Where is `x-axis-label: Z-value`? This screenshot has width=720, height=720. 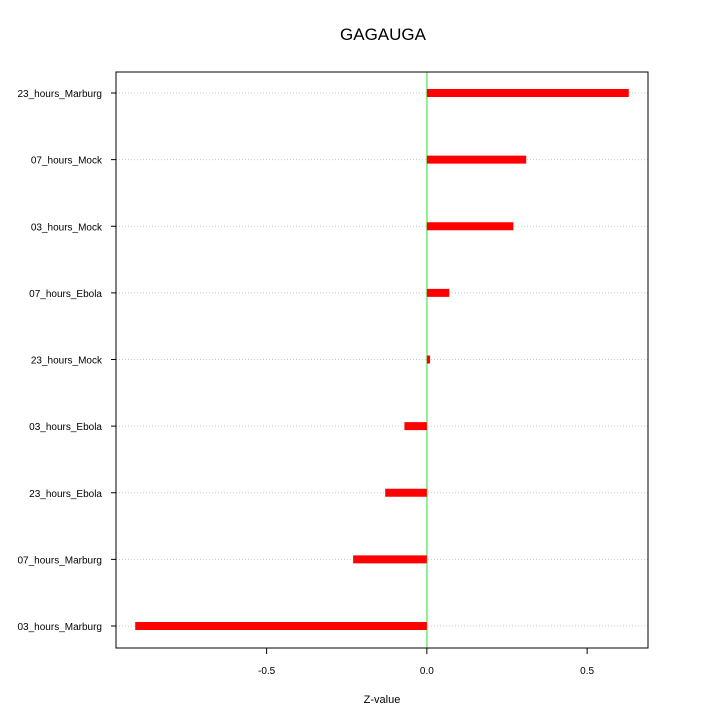
x-axis-label: Z-value is located at coordinates (382, 700).